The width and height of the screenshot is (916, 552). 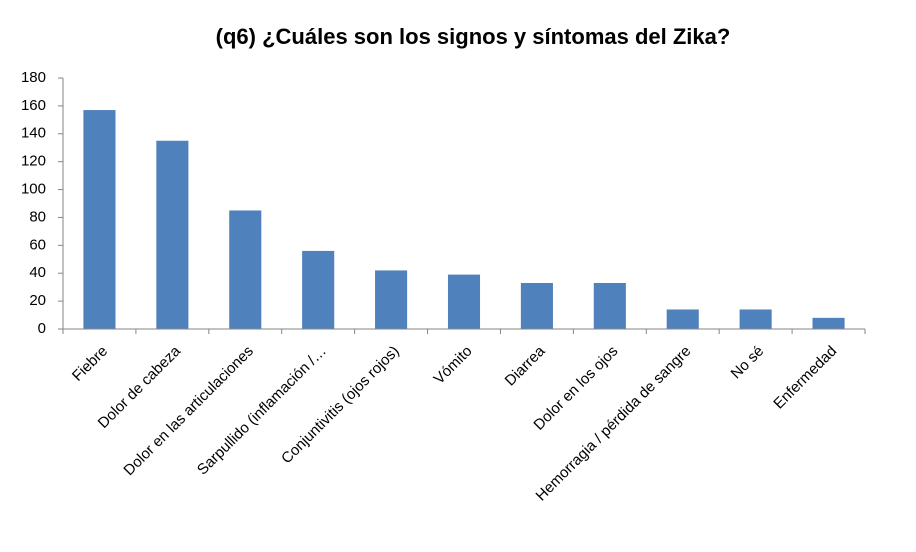 I want to click on y-tick-label: 80, so click(x=37, y=216).